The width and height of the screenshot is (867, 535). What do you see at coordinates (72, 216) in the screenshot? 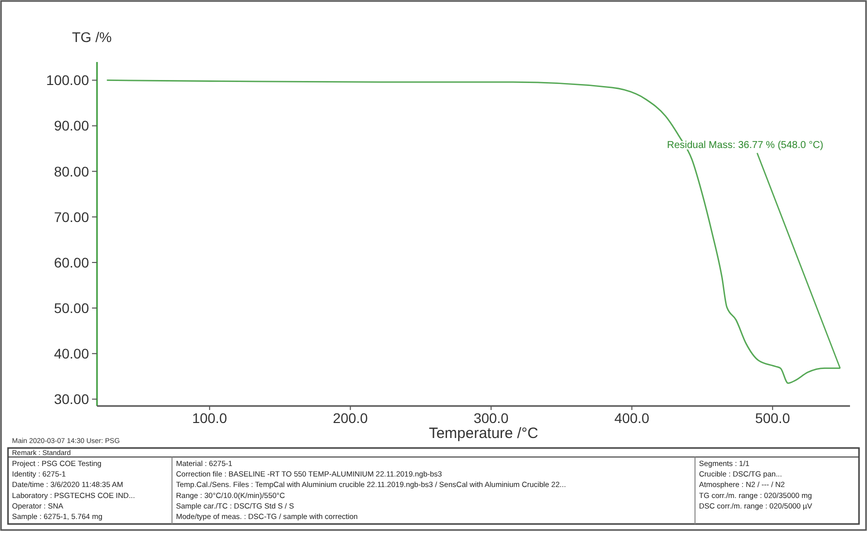
I see `y-tick-label: 70.00` at bounding box center [72, 216].